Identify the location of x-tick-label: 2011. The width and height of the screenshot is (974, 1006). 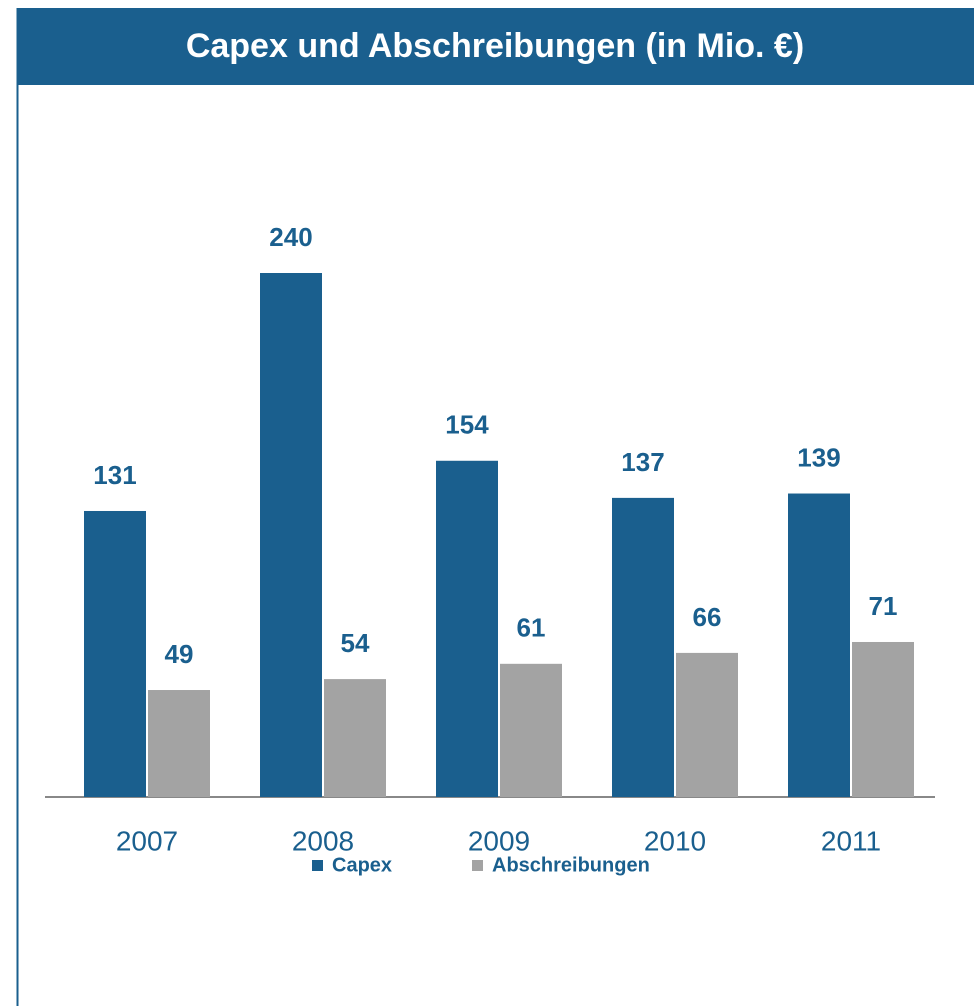
(851, 840).